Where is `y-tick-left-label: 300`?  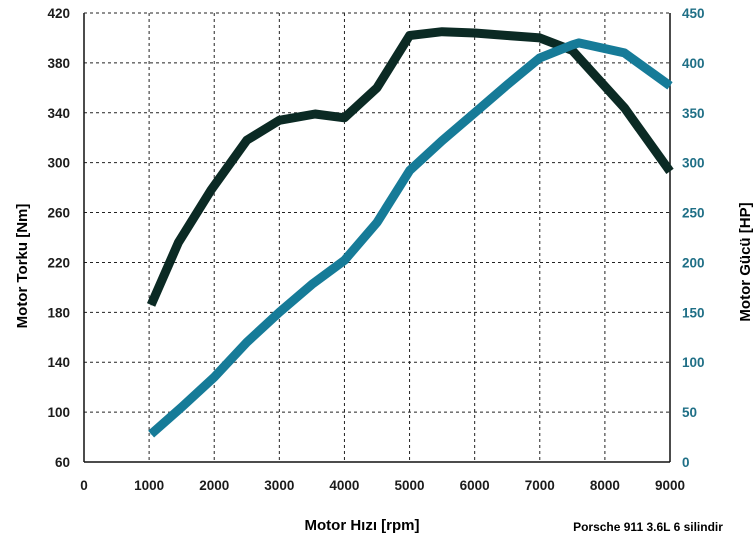 y-tick-left-label: 300 is located at coordinates (58, 163).